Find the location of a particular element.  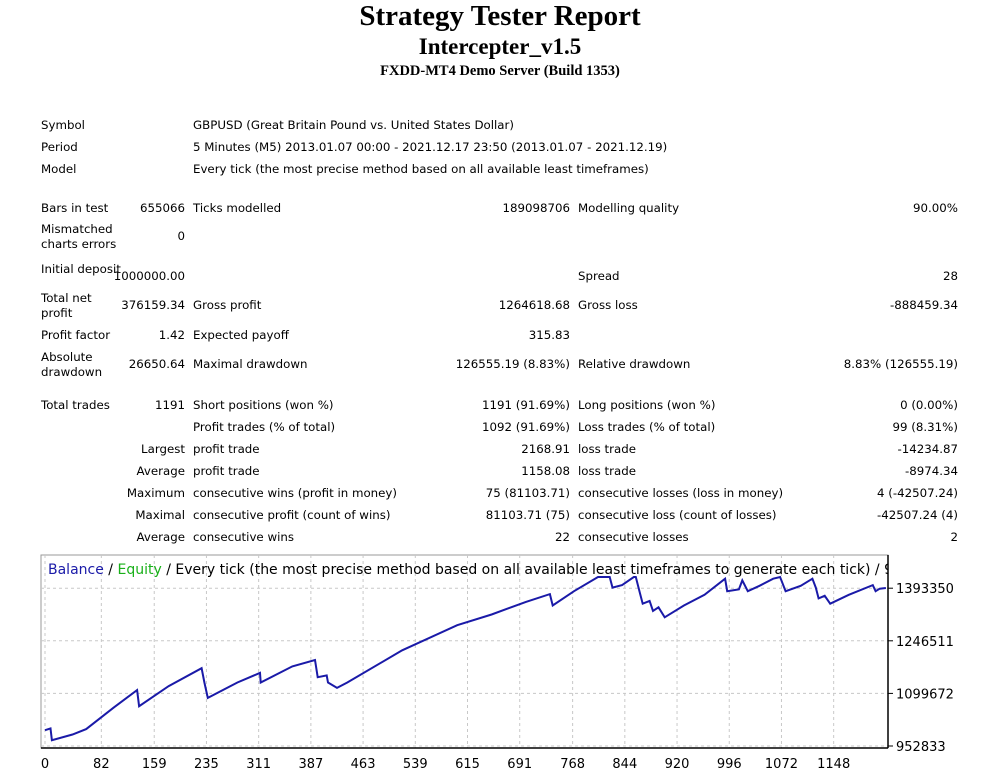

stat-label: Ticks modelled is located at coordinates (237, 208).